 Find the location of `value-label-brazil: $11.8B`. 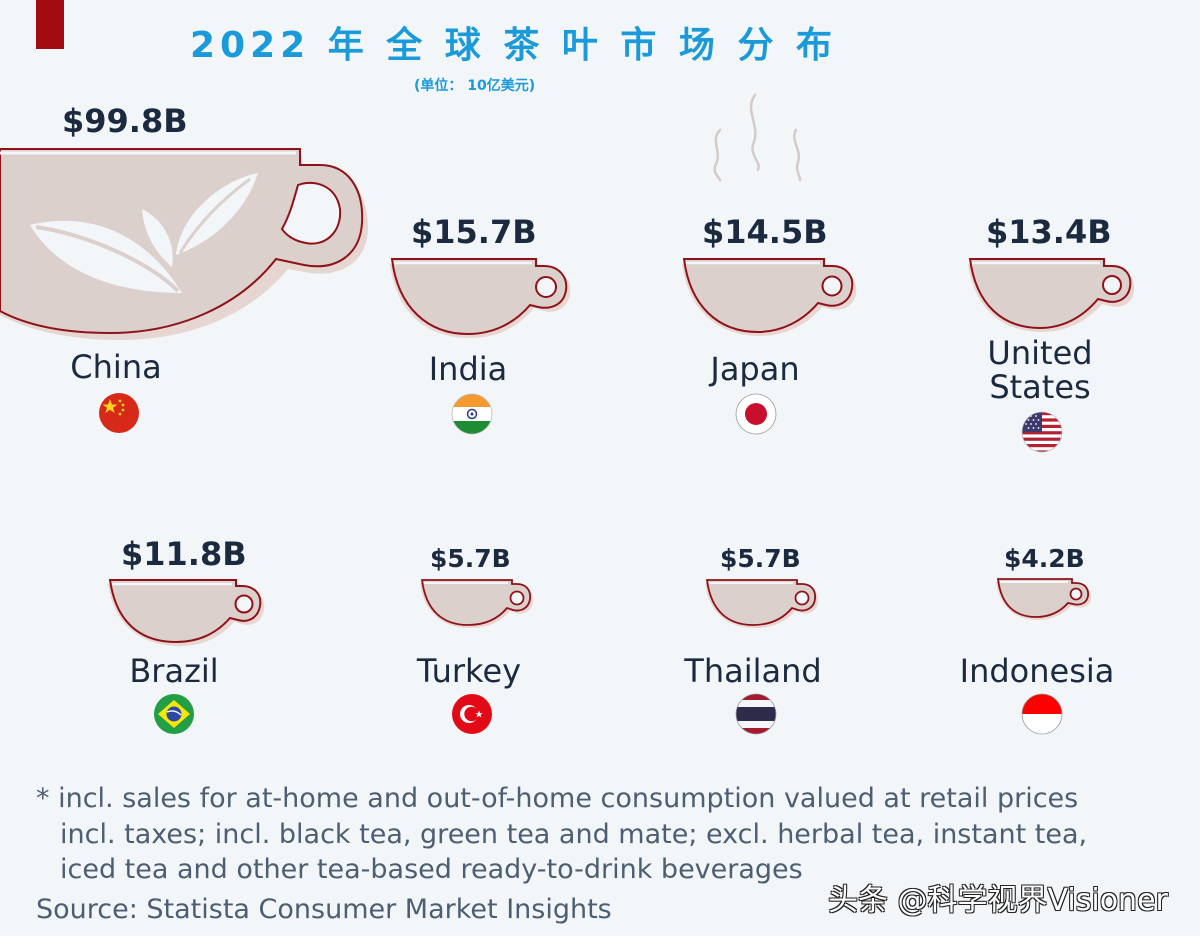

value-label-brazil: $11.8B is located at coordinates (184, 554).